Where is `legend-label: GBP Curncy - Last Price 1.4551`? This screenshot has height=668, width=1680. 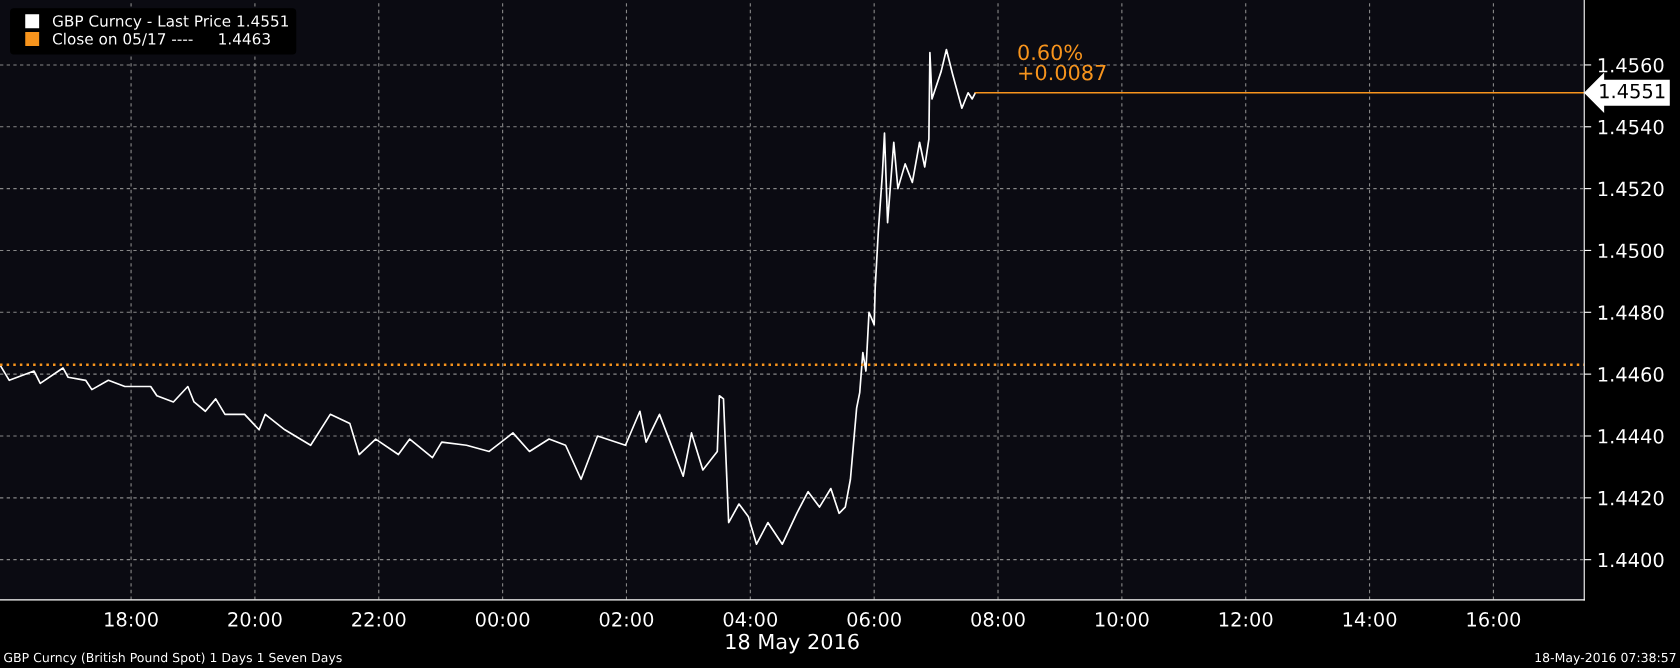 legend-label: GBP Curncy - Last Price 1.4551 is located at coordinates (170, 22).